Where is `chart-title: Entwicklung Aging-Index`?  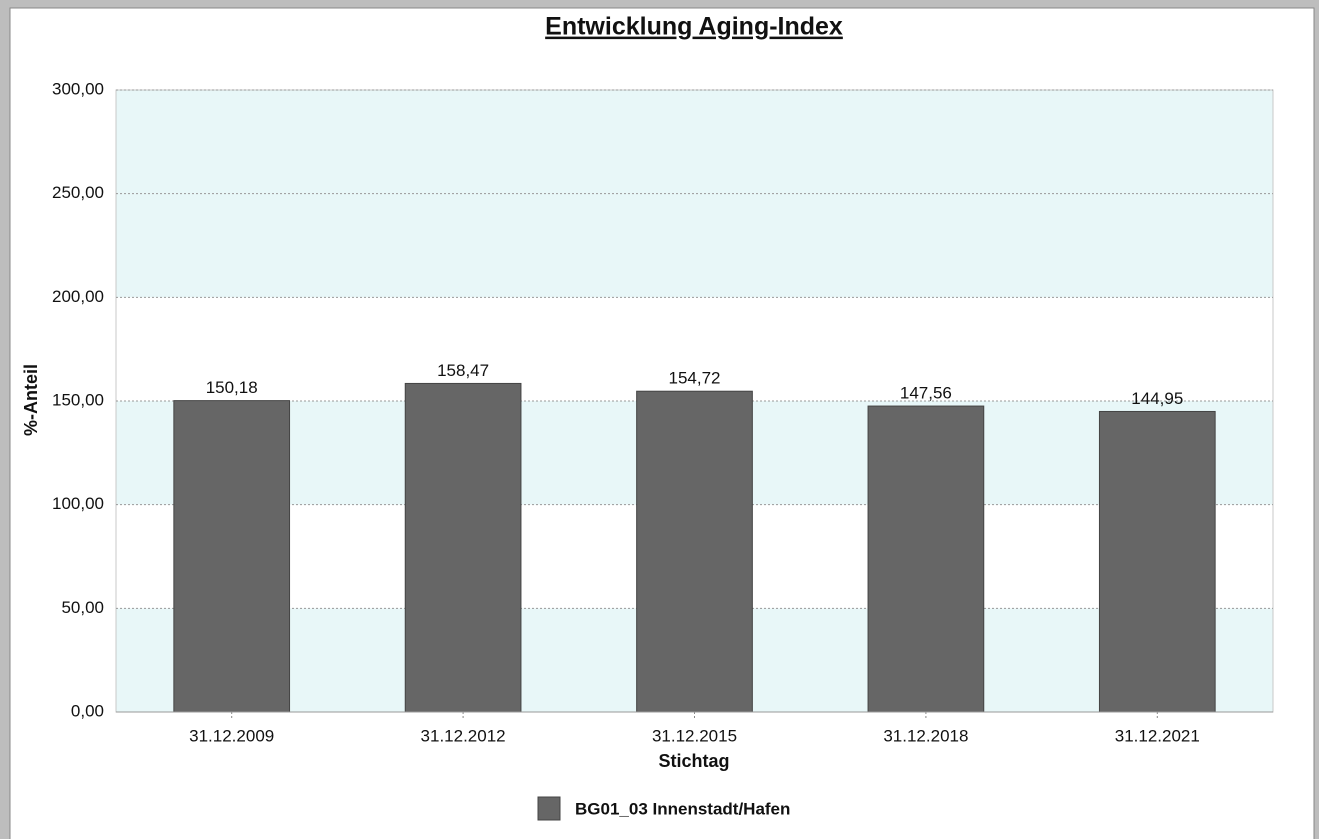 chart-title: Entwicklung Aging-Index is located at coordinates (694, 27).